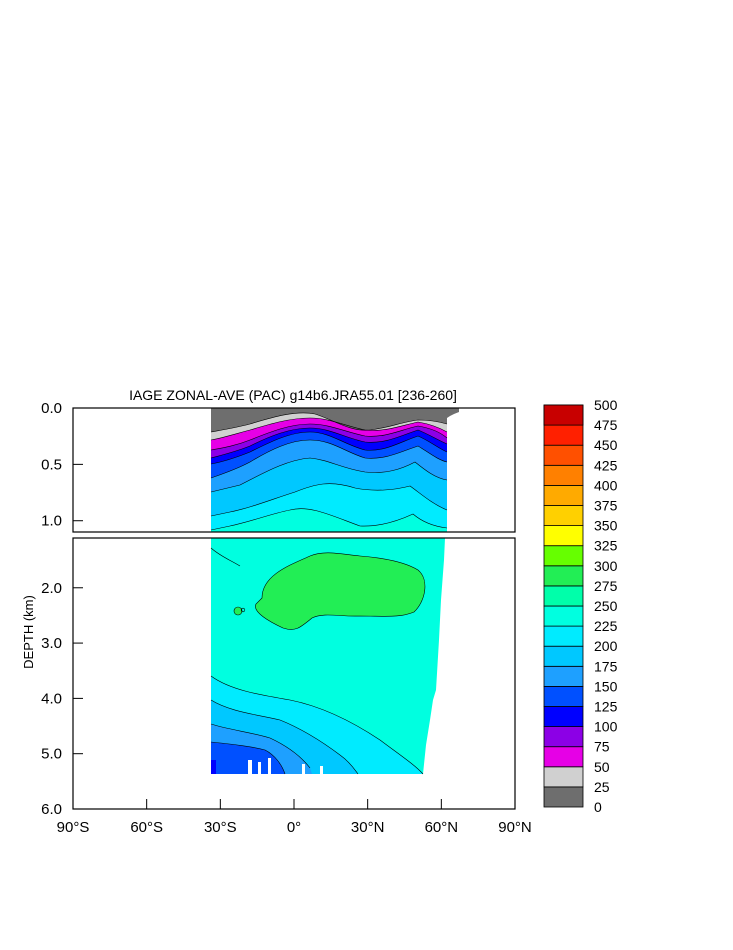 This screenshot has height=950, width=733. Describe the element at coordinates (146, 827) in the screenshot. I see `x-tick-label: 60°S` at that location.